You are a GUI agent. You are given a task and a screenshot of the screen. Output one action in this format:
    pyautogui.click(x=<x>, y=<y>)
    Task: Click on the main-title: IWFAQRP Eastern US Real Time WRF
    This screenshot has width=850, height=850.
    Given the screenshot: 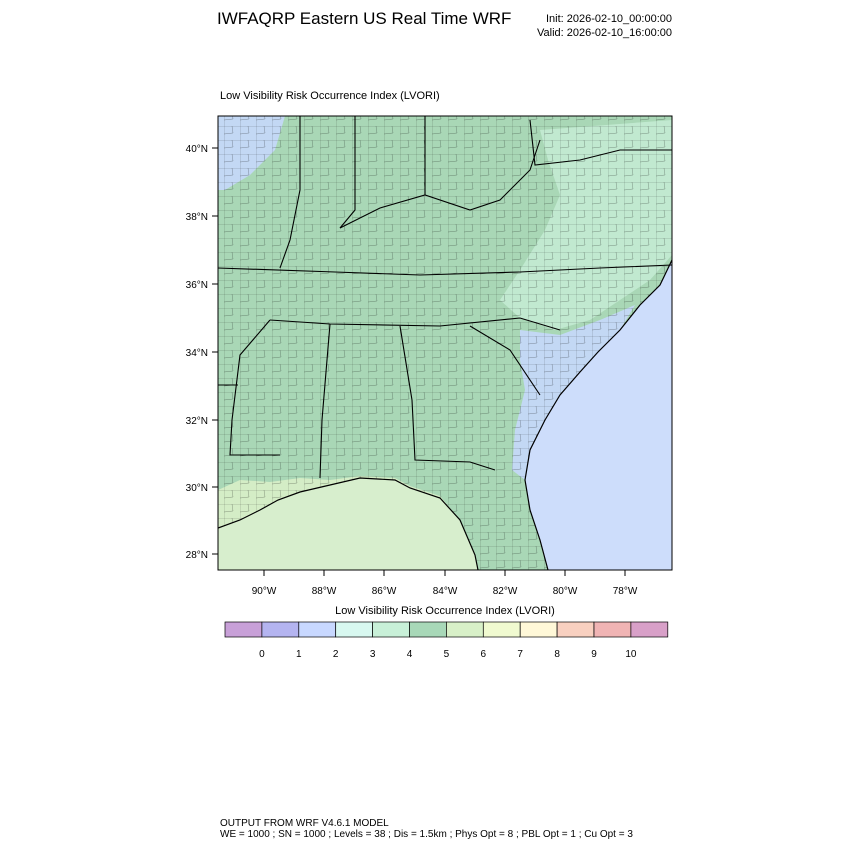 What is the action you would take?
    pyautogui.click(x=364, y=18)
    